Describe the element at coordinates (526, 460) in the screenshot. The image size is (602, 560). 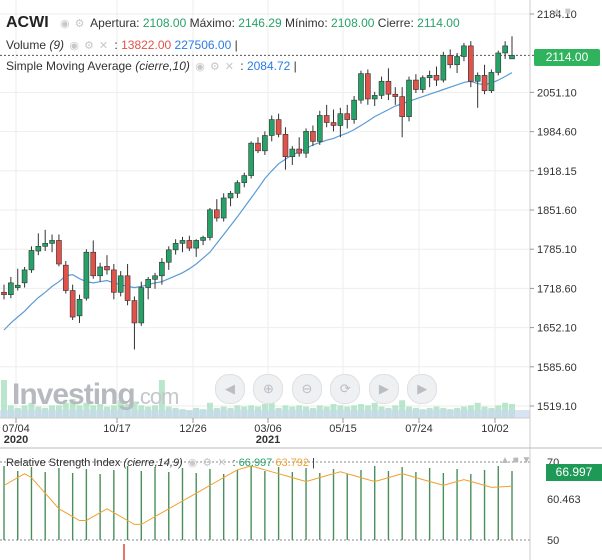
I see `triangle-icon: ▼` at that location.